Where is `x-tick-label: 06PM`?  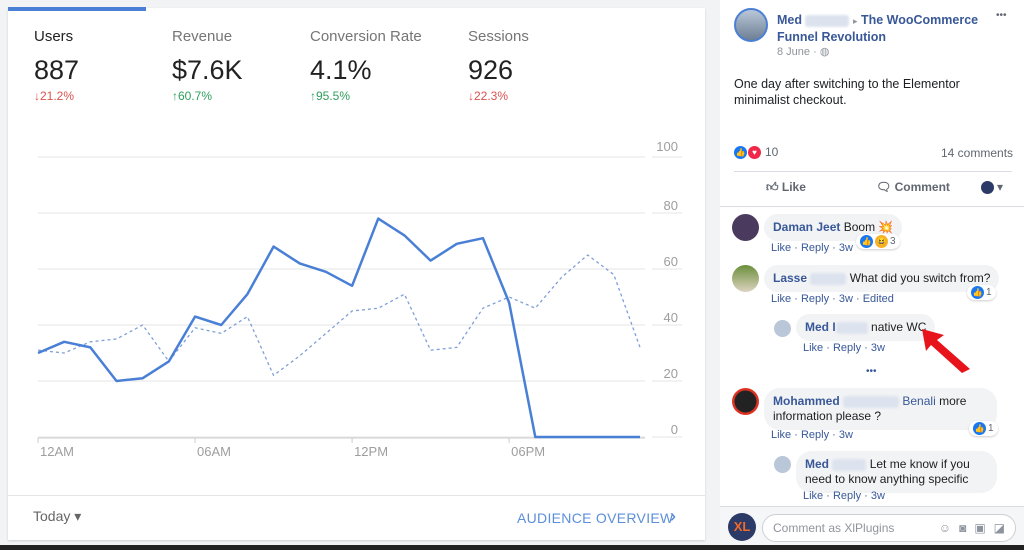
x-tick-label: 06PM is located at coordinates (528, 451).